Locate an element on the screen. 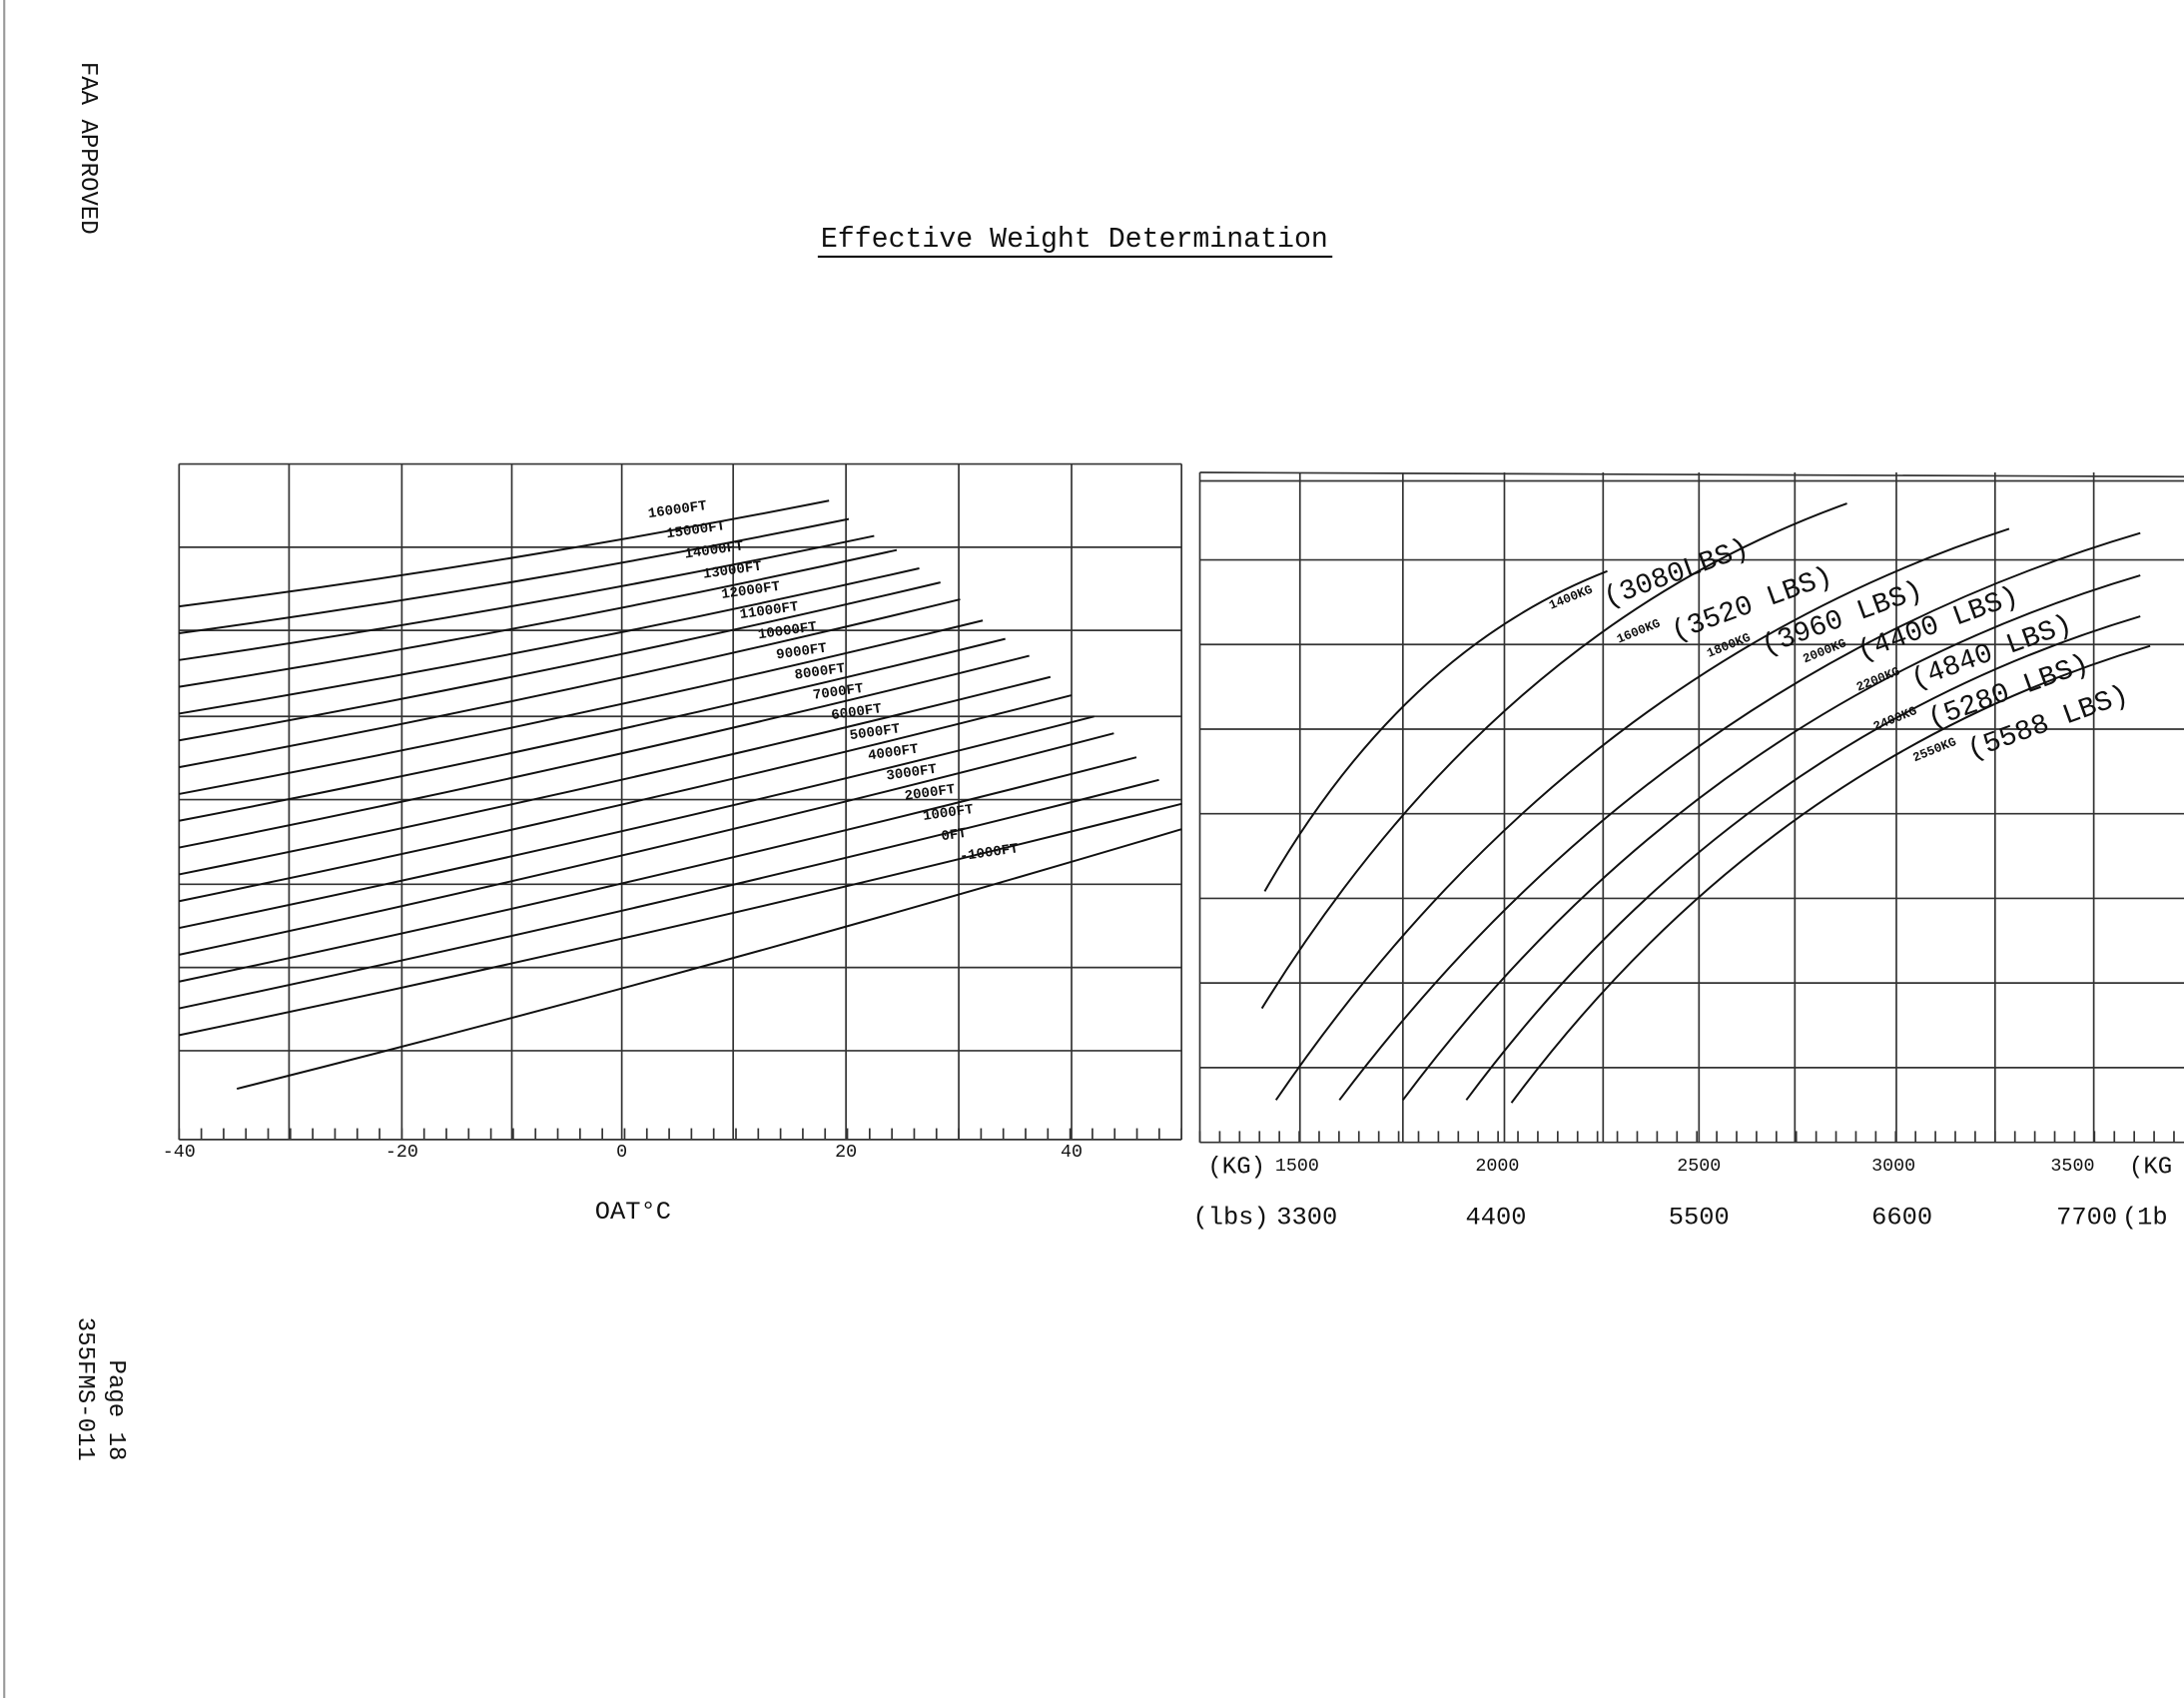  lbs-unit: (lbs) is located at coordinates (1230, 1218).